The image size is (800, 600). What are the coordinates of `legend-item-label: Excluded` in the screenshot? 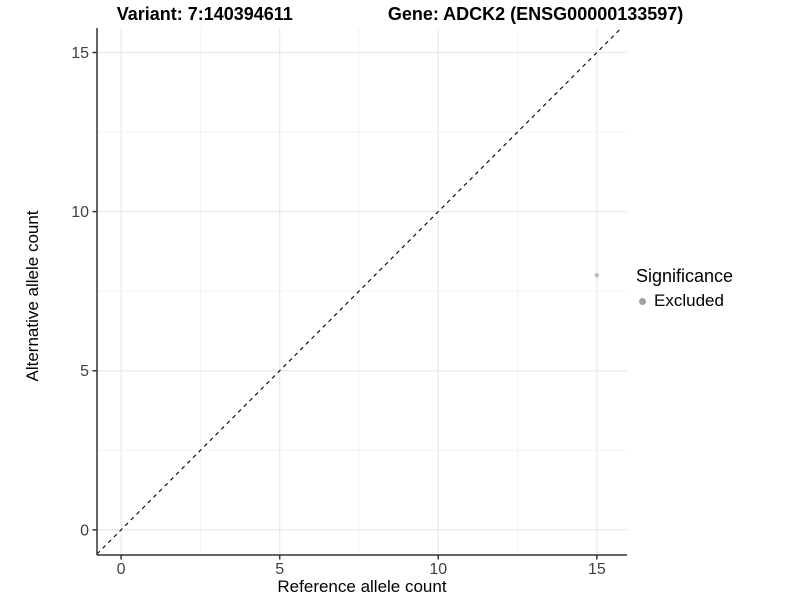 It's located at (689, 300).